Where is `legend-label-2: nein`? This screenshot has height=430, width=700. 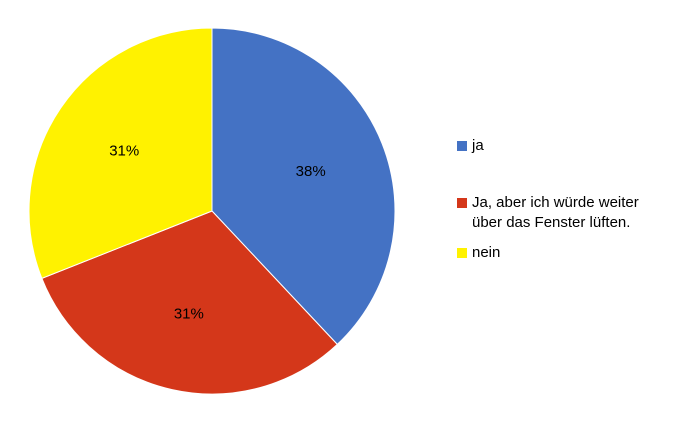
legend-label-2: nein is located at coordinates (486, 252).